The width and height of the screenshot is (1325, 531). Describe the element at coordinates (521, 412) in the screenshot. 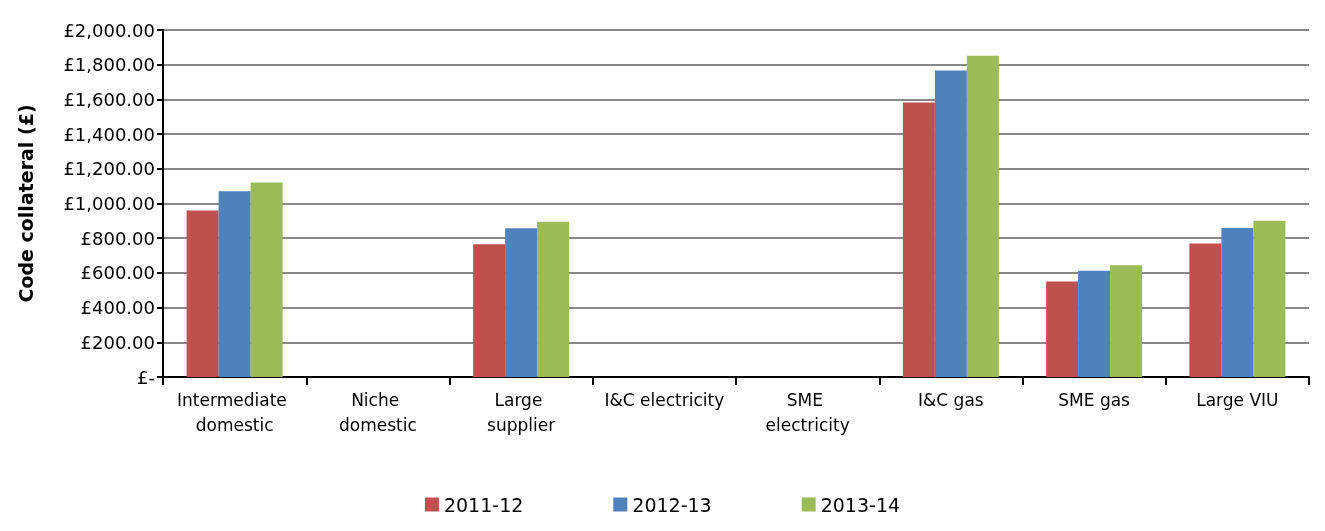

I see `x-tick-label: Large supplier` at that location.